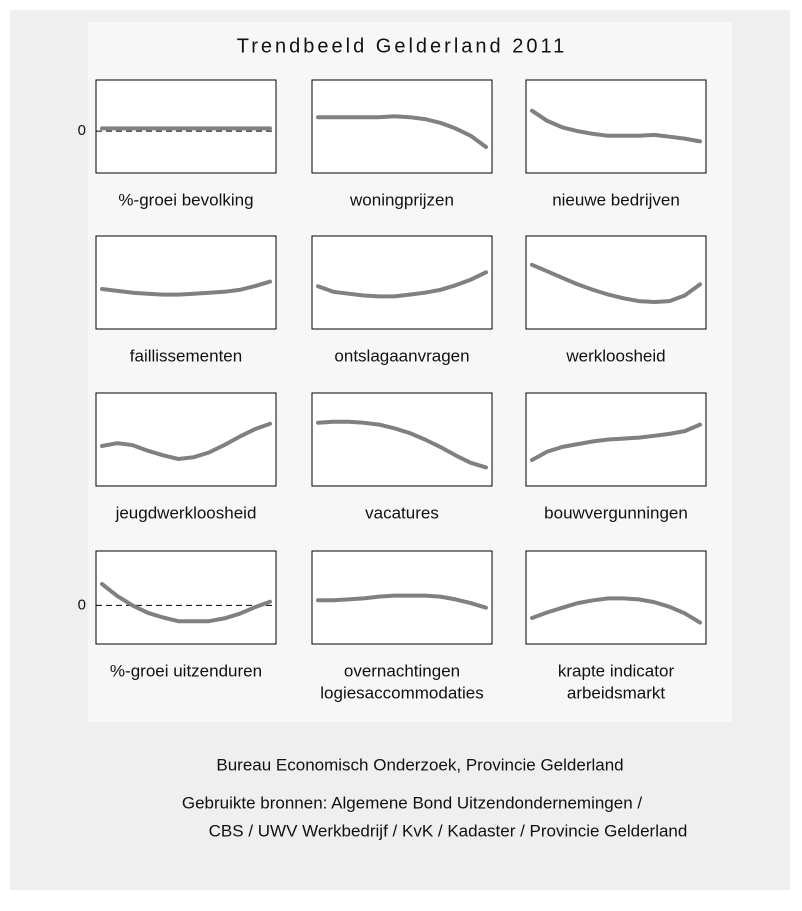  Describe the element at coordinates (616, 670) in the screenshot. I see `panel-label: krapte indicator` at that location.